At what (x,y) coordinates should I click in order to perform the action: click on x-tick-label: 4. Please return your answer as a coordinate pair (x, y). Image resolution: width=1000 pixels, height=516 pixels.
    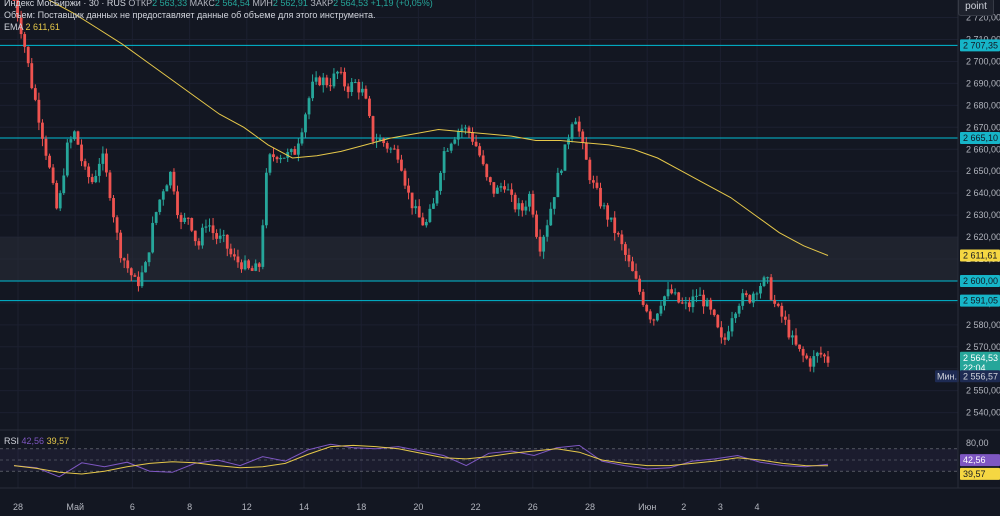
    Looking at the image, I should click on (757, 507).